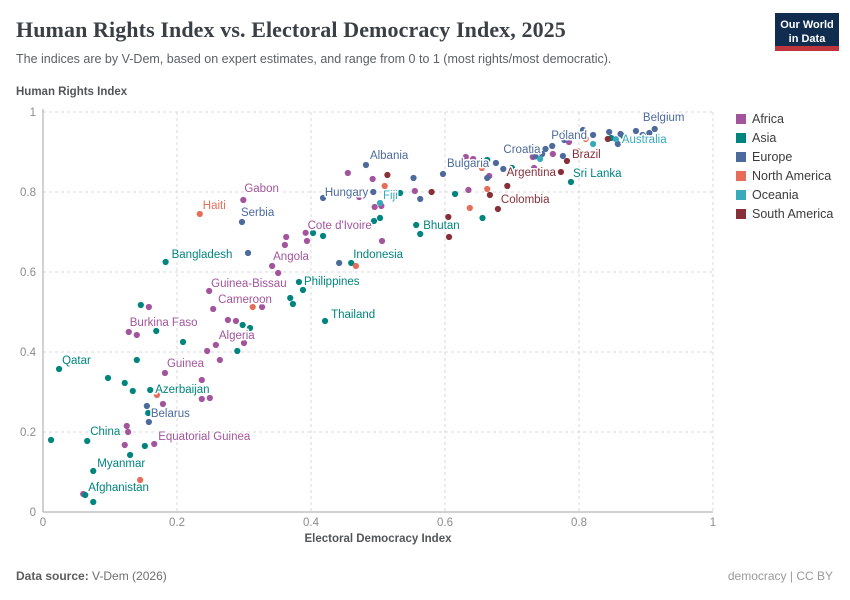  I want to click on legend-item-south-america: South America, so click(784, 214).